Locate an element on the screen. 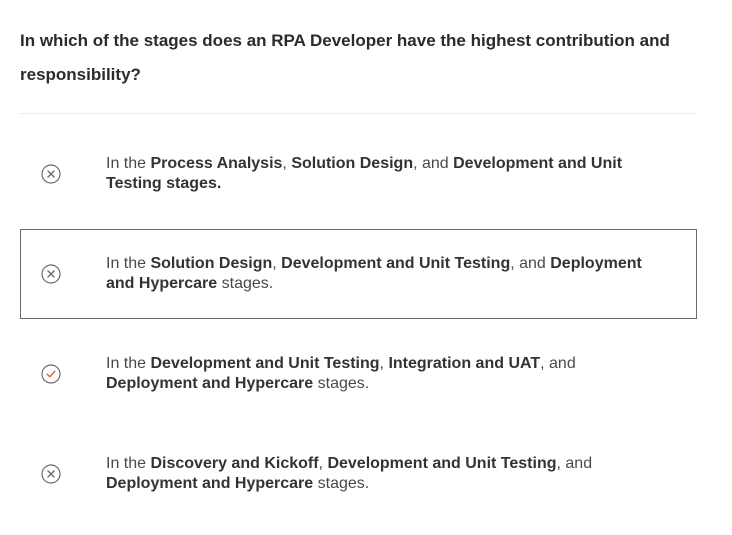  stage-name: Integration and UAT is located at coordinates (464, 363).